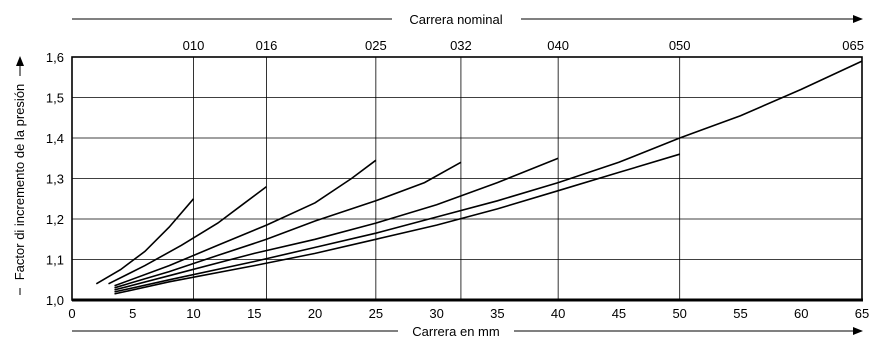 The image size is (882, 338). I want to click on x-tick-label: 35, so click(497, 313).